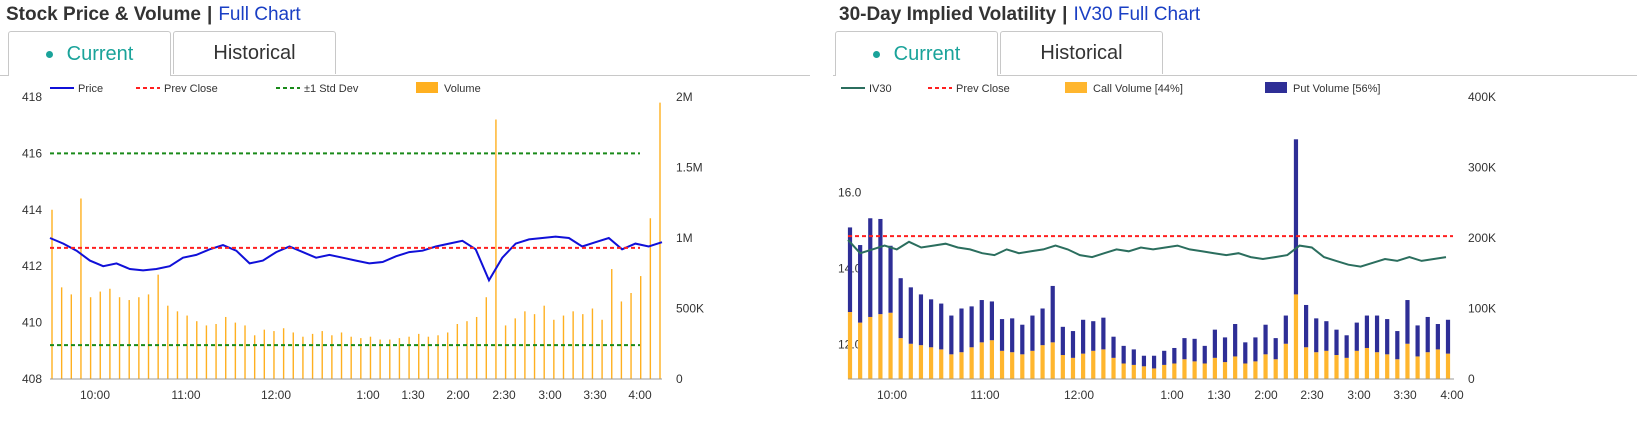 The height and width of the screenshot is (422, 1637). What do you see at coordinates (32, 97) in the screenshot?
I see `y-left-tick-label: 418` at bounding box center [32, 97].